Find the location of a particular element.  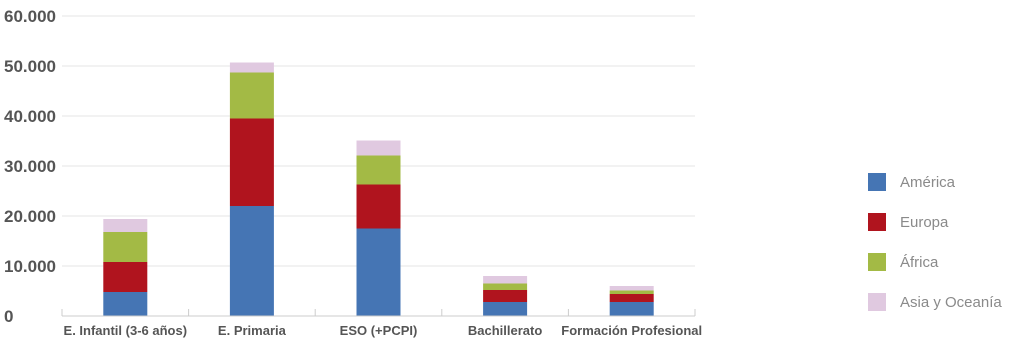

legend-item: África is located at coordinates (941, 262).